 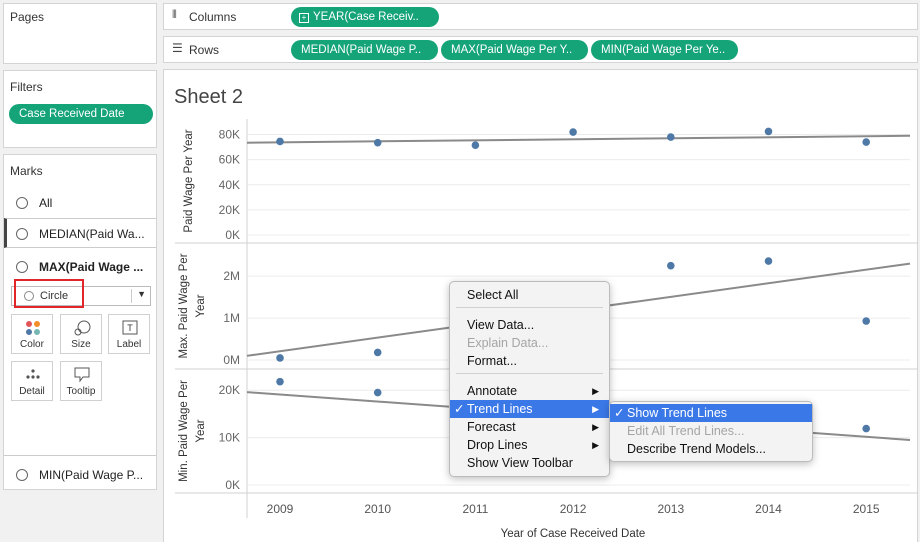 I want to click on filters-title: Filters, so click(x=26, y=87).